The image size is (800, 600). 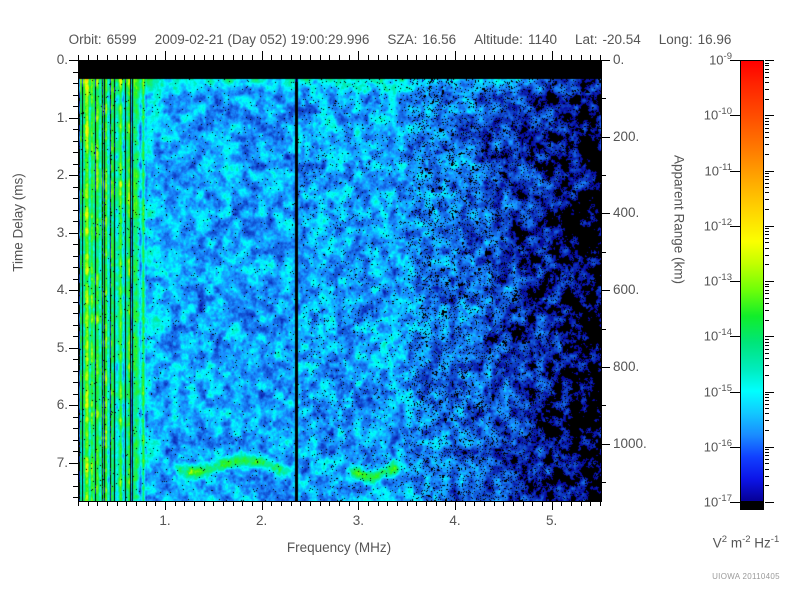 I want to click on header-field-value-0: 6599, so click(x=121, y=39).